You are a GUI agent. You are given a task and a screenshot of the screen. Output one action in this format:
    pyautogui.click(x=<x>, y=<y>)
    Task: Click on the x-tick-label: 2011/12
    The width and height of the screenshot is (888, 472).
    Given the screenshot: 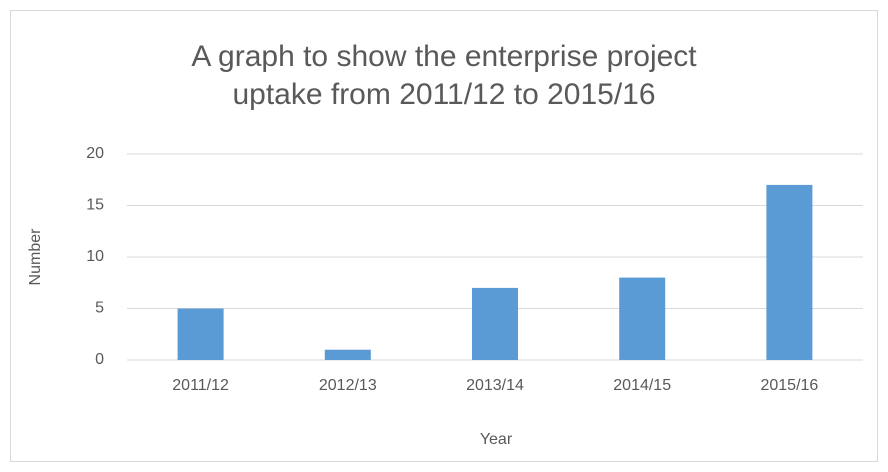 What is the action you would take?
    pyautogui.click(x=200, y=385)
    